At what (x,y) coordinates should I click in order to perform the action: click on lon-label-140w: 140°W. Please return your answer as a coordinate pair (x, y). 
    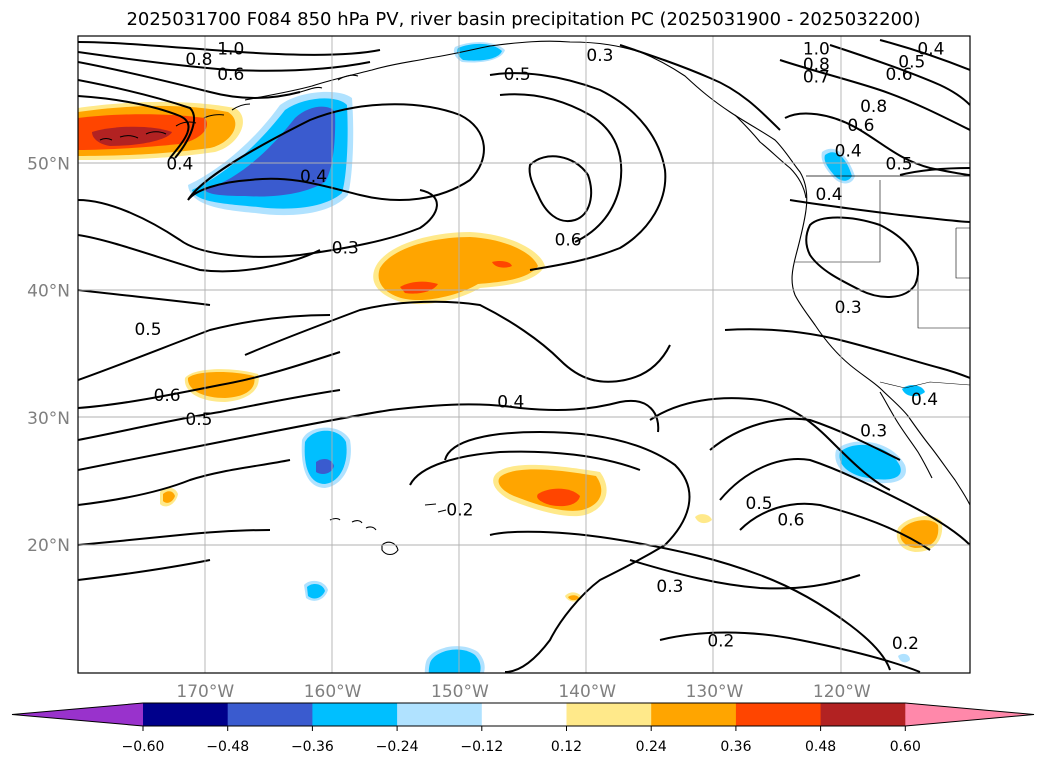
    Looking at the image, I should click on (587, 692).